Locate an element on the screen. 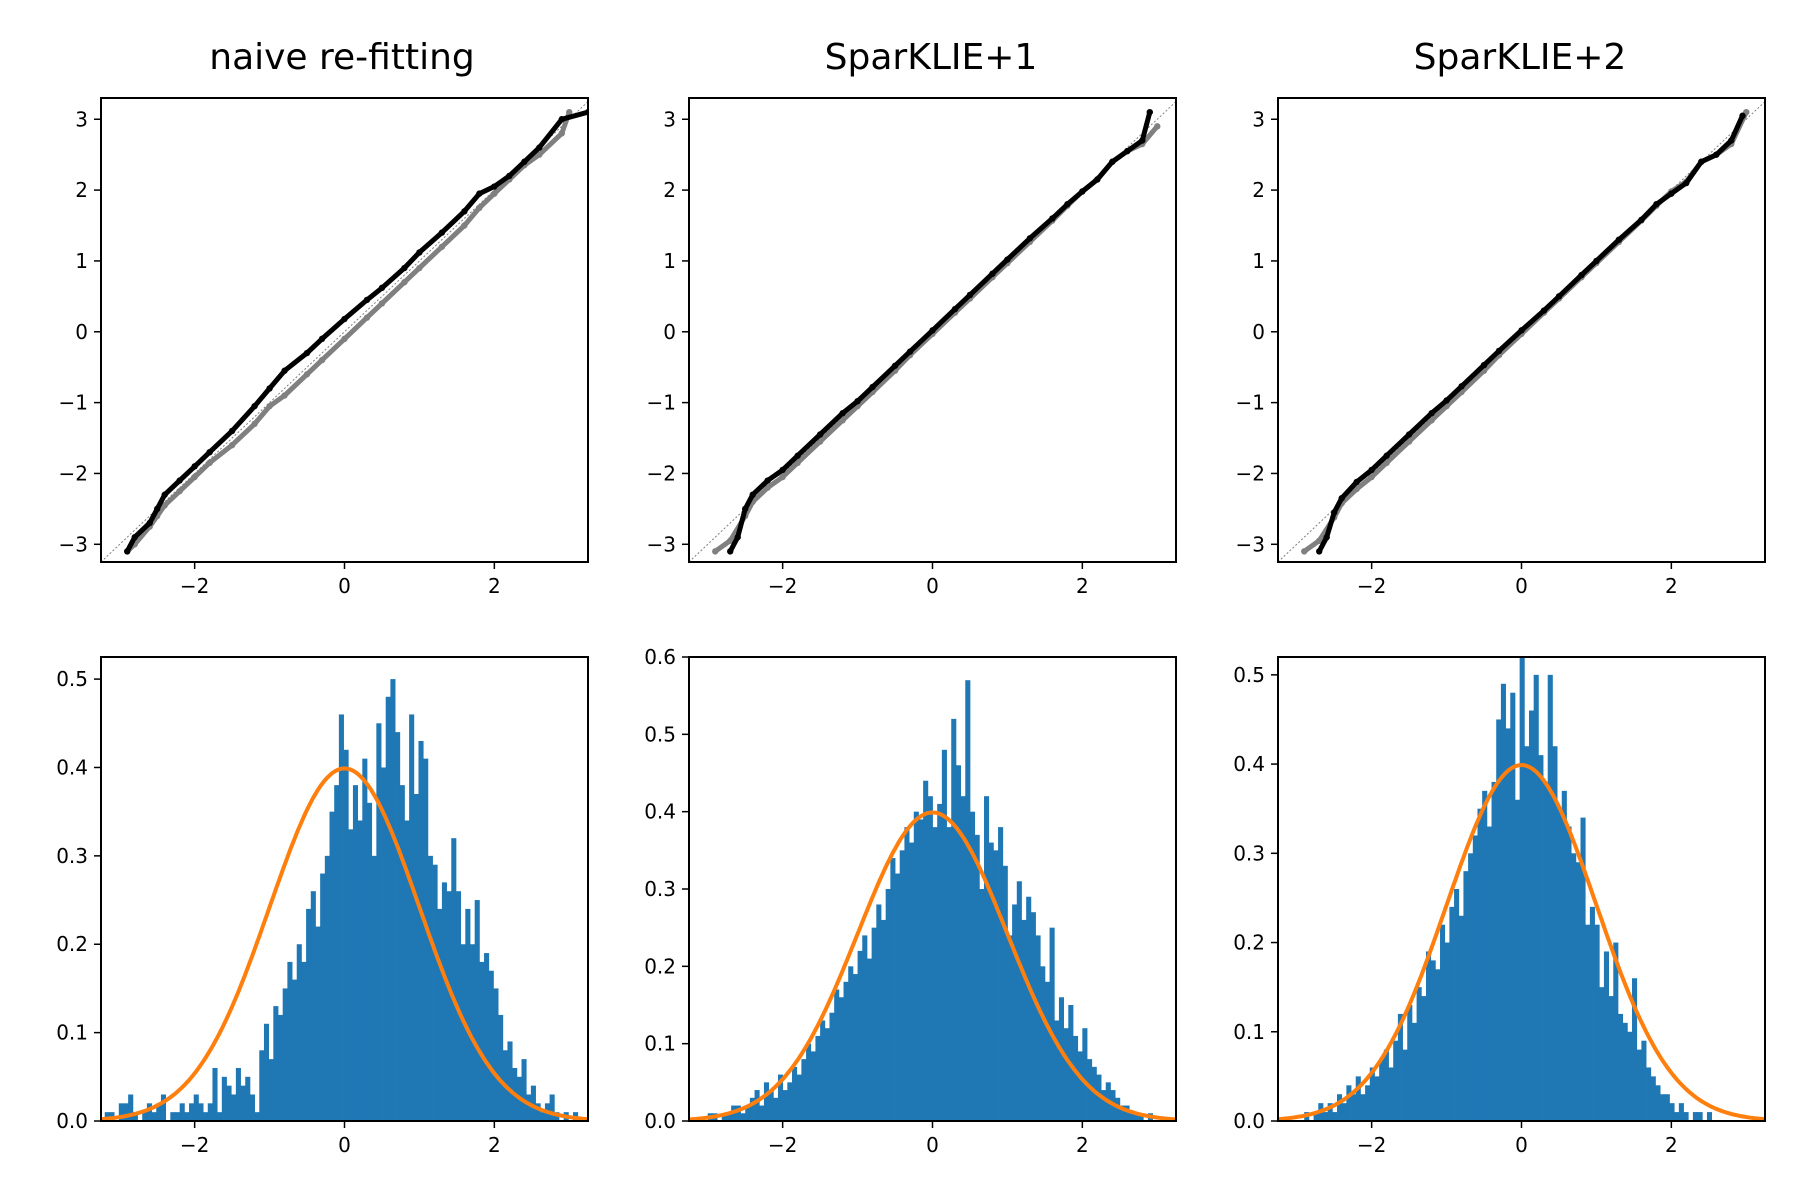 The width and height of the screenshot is (1800, 1200). y-tick-label: 0.0 is located at coordinates (72, 1121).